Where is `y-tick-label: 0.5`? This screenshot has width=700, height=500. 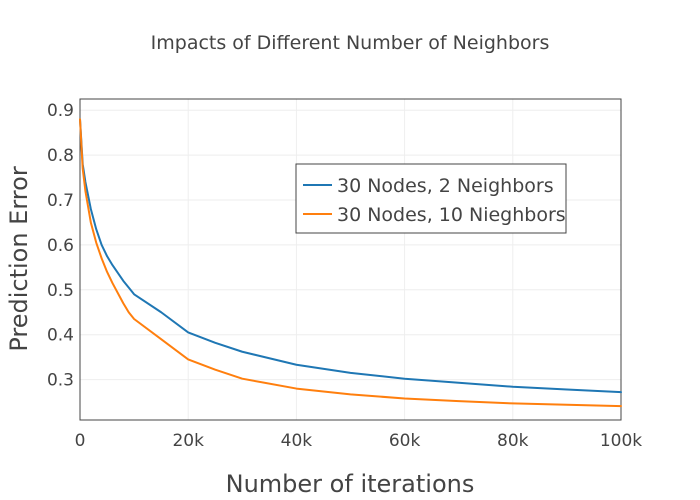
y-tick-label: 0.5 is located at coordinates (60, 291).